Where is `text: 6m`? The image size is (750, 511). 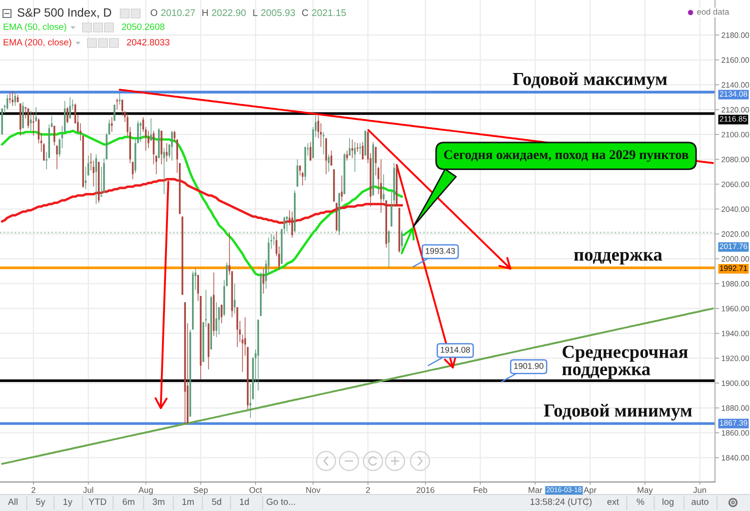 text: 6m is located at coordinates (128, 501).